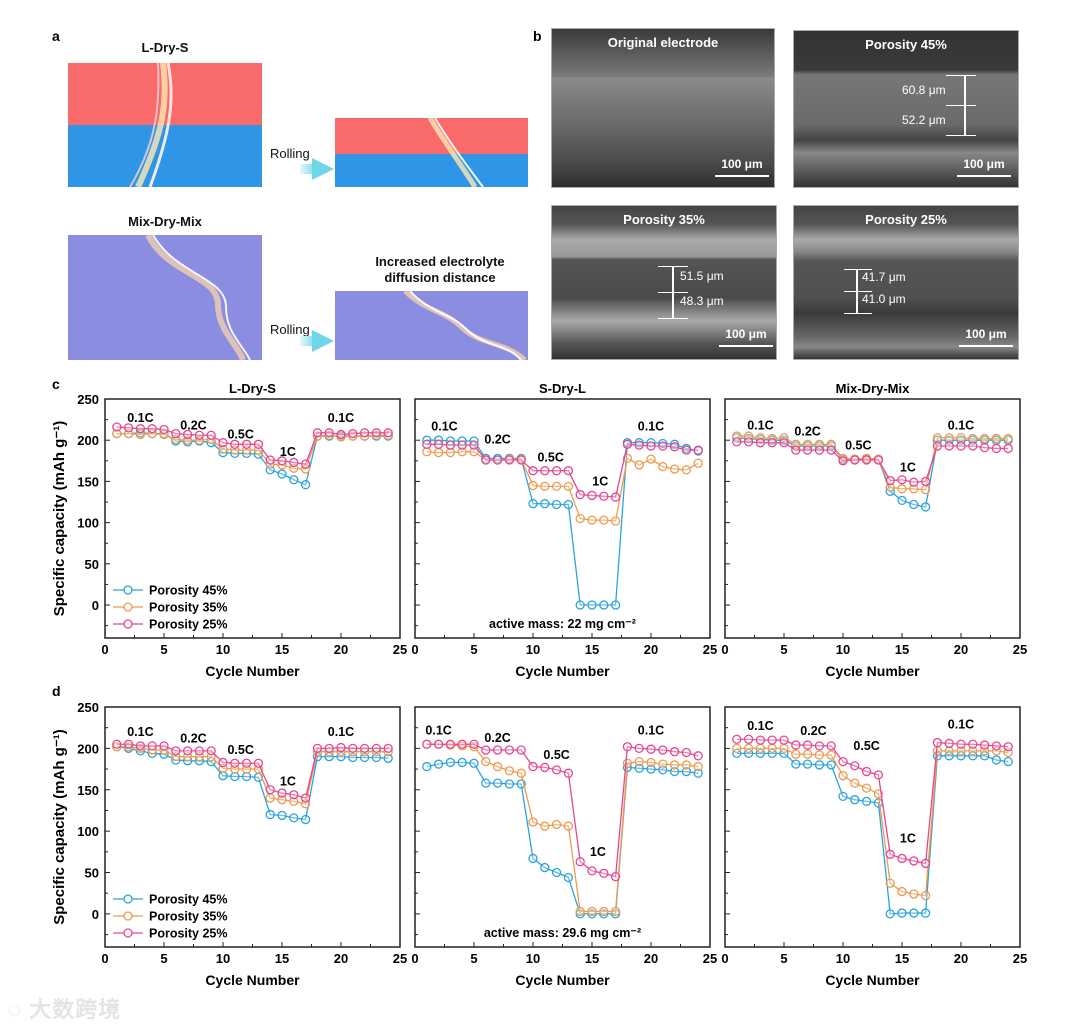 The width and height of the screenshot is (1080, 1026). Describe the element at coordinates (59, 518) in the screenshot. I see `y-axis-label: Specific capacity (mAh g⁻¹)` at that location.